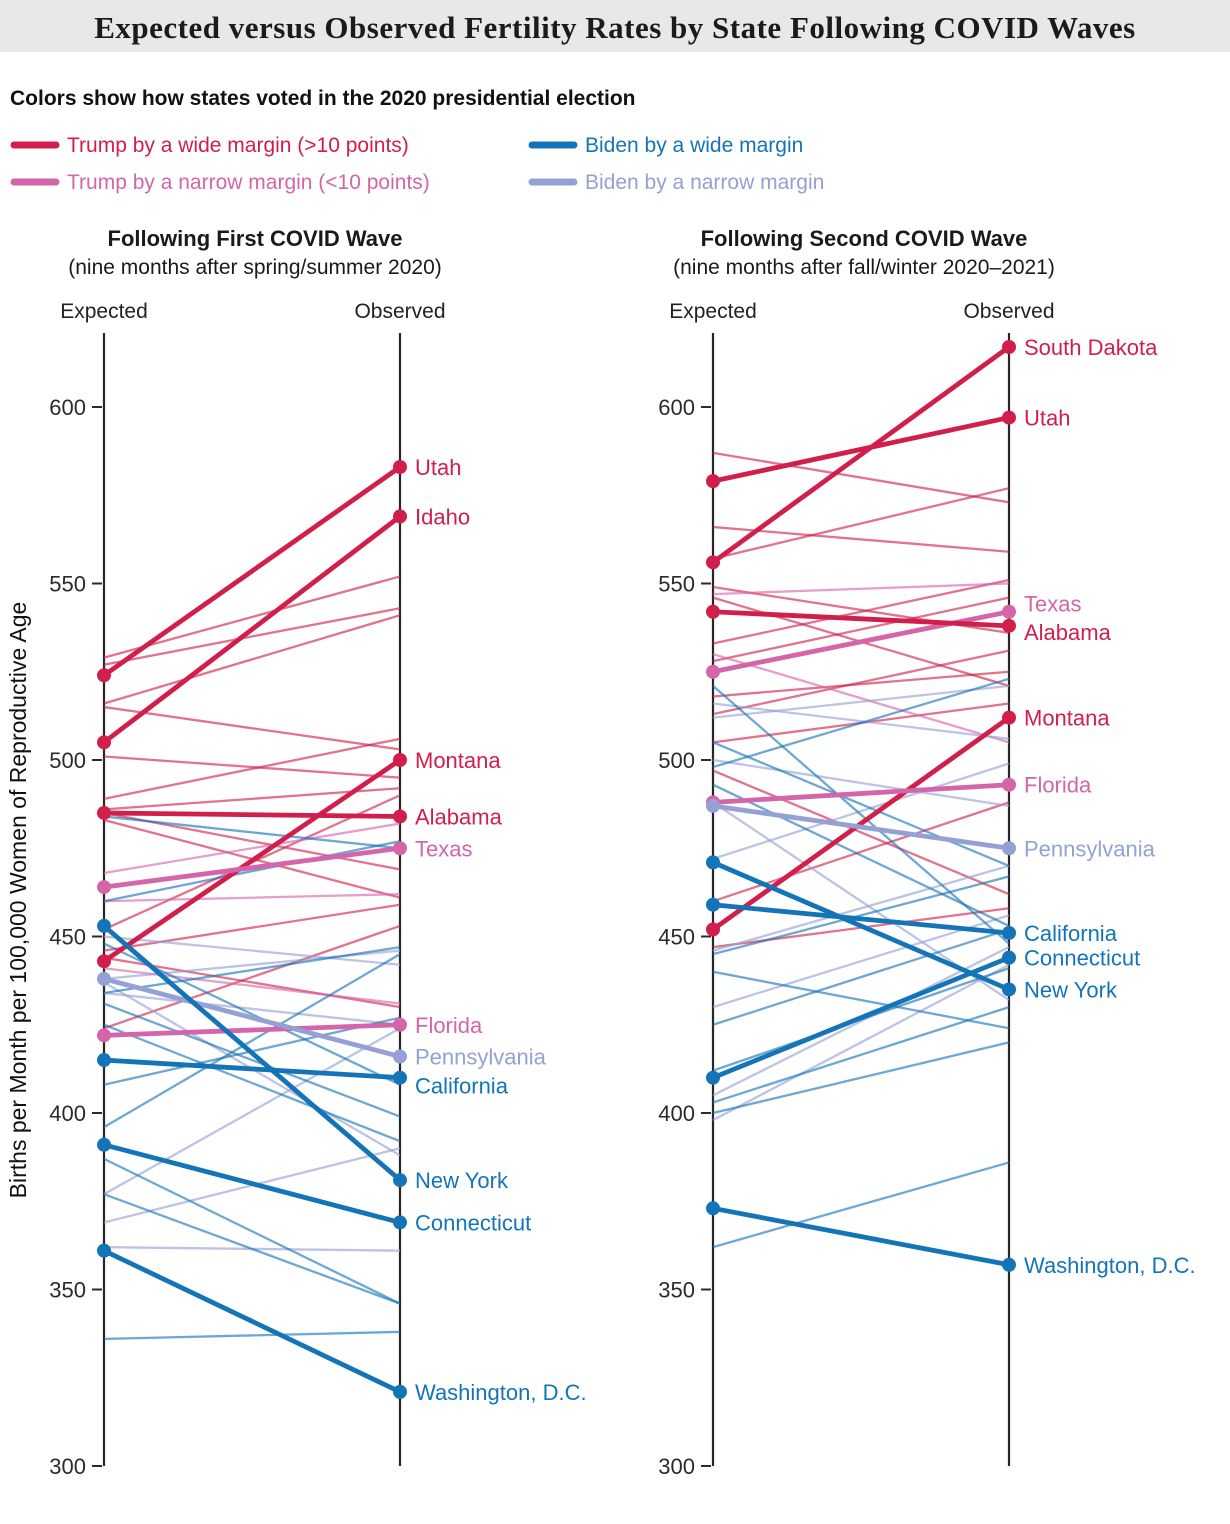 The height and width of the screenshot is (1524, 1230). What do you see at coordinates (248, 182) in the screenshot?
I see `legend-label-trump-narrow: Trump by a narrow margin (<10 points)` at bounding box center [248, 182].